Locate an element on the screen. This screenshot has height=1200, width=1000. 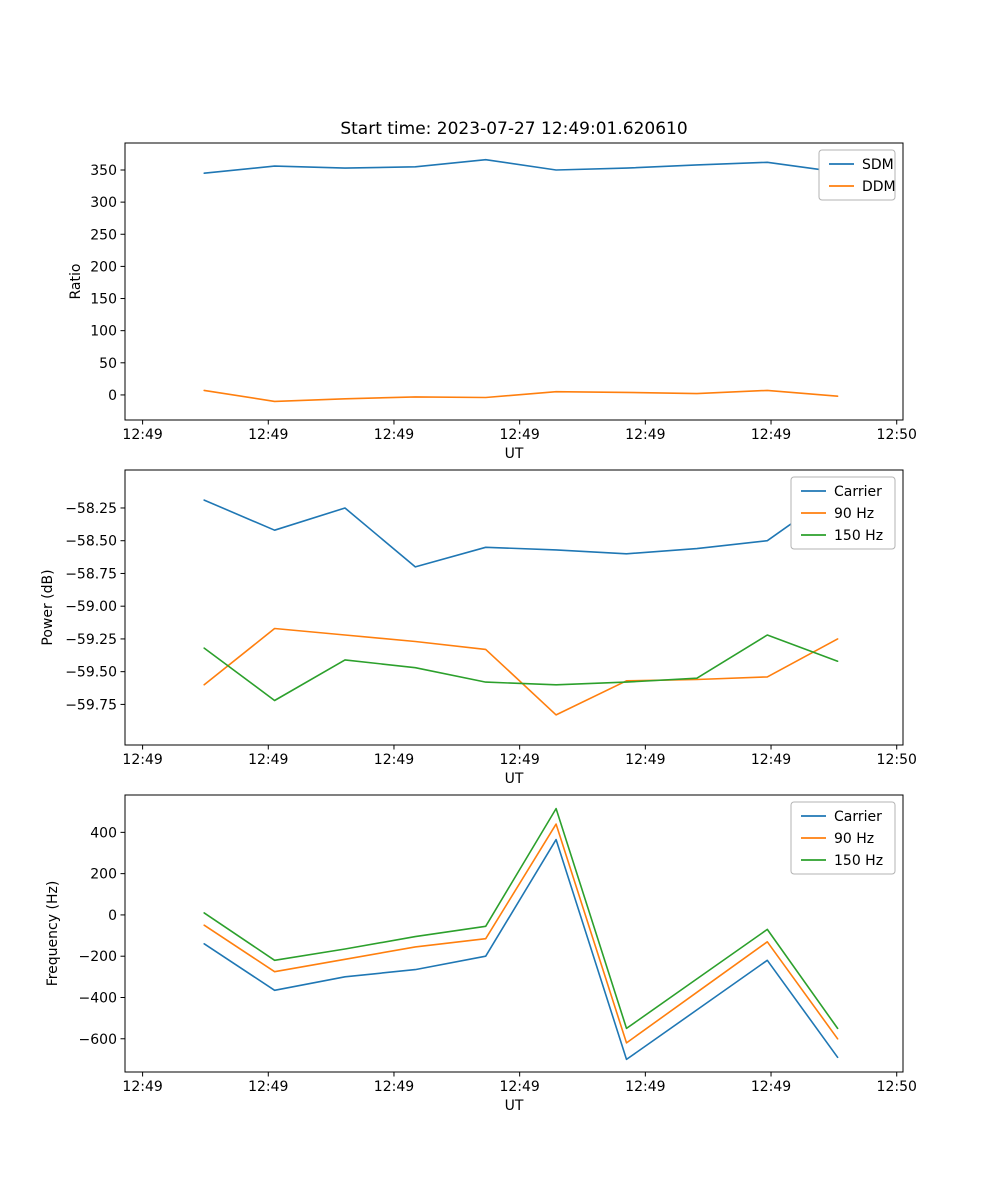
series-line-ddm is located at coordinates (521, 396).